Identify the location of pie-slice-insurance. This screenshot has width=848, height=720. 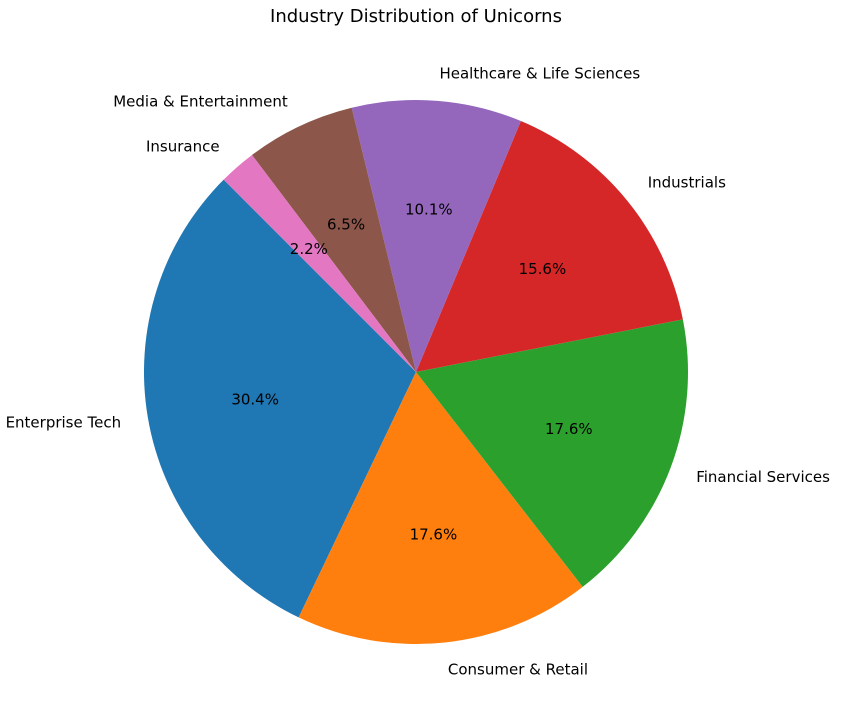
(319, 263).